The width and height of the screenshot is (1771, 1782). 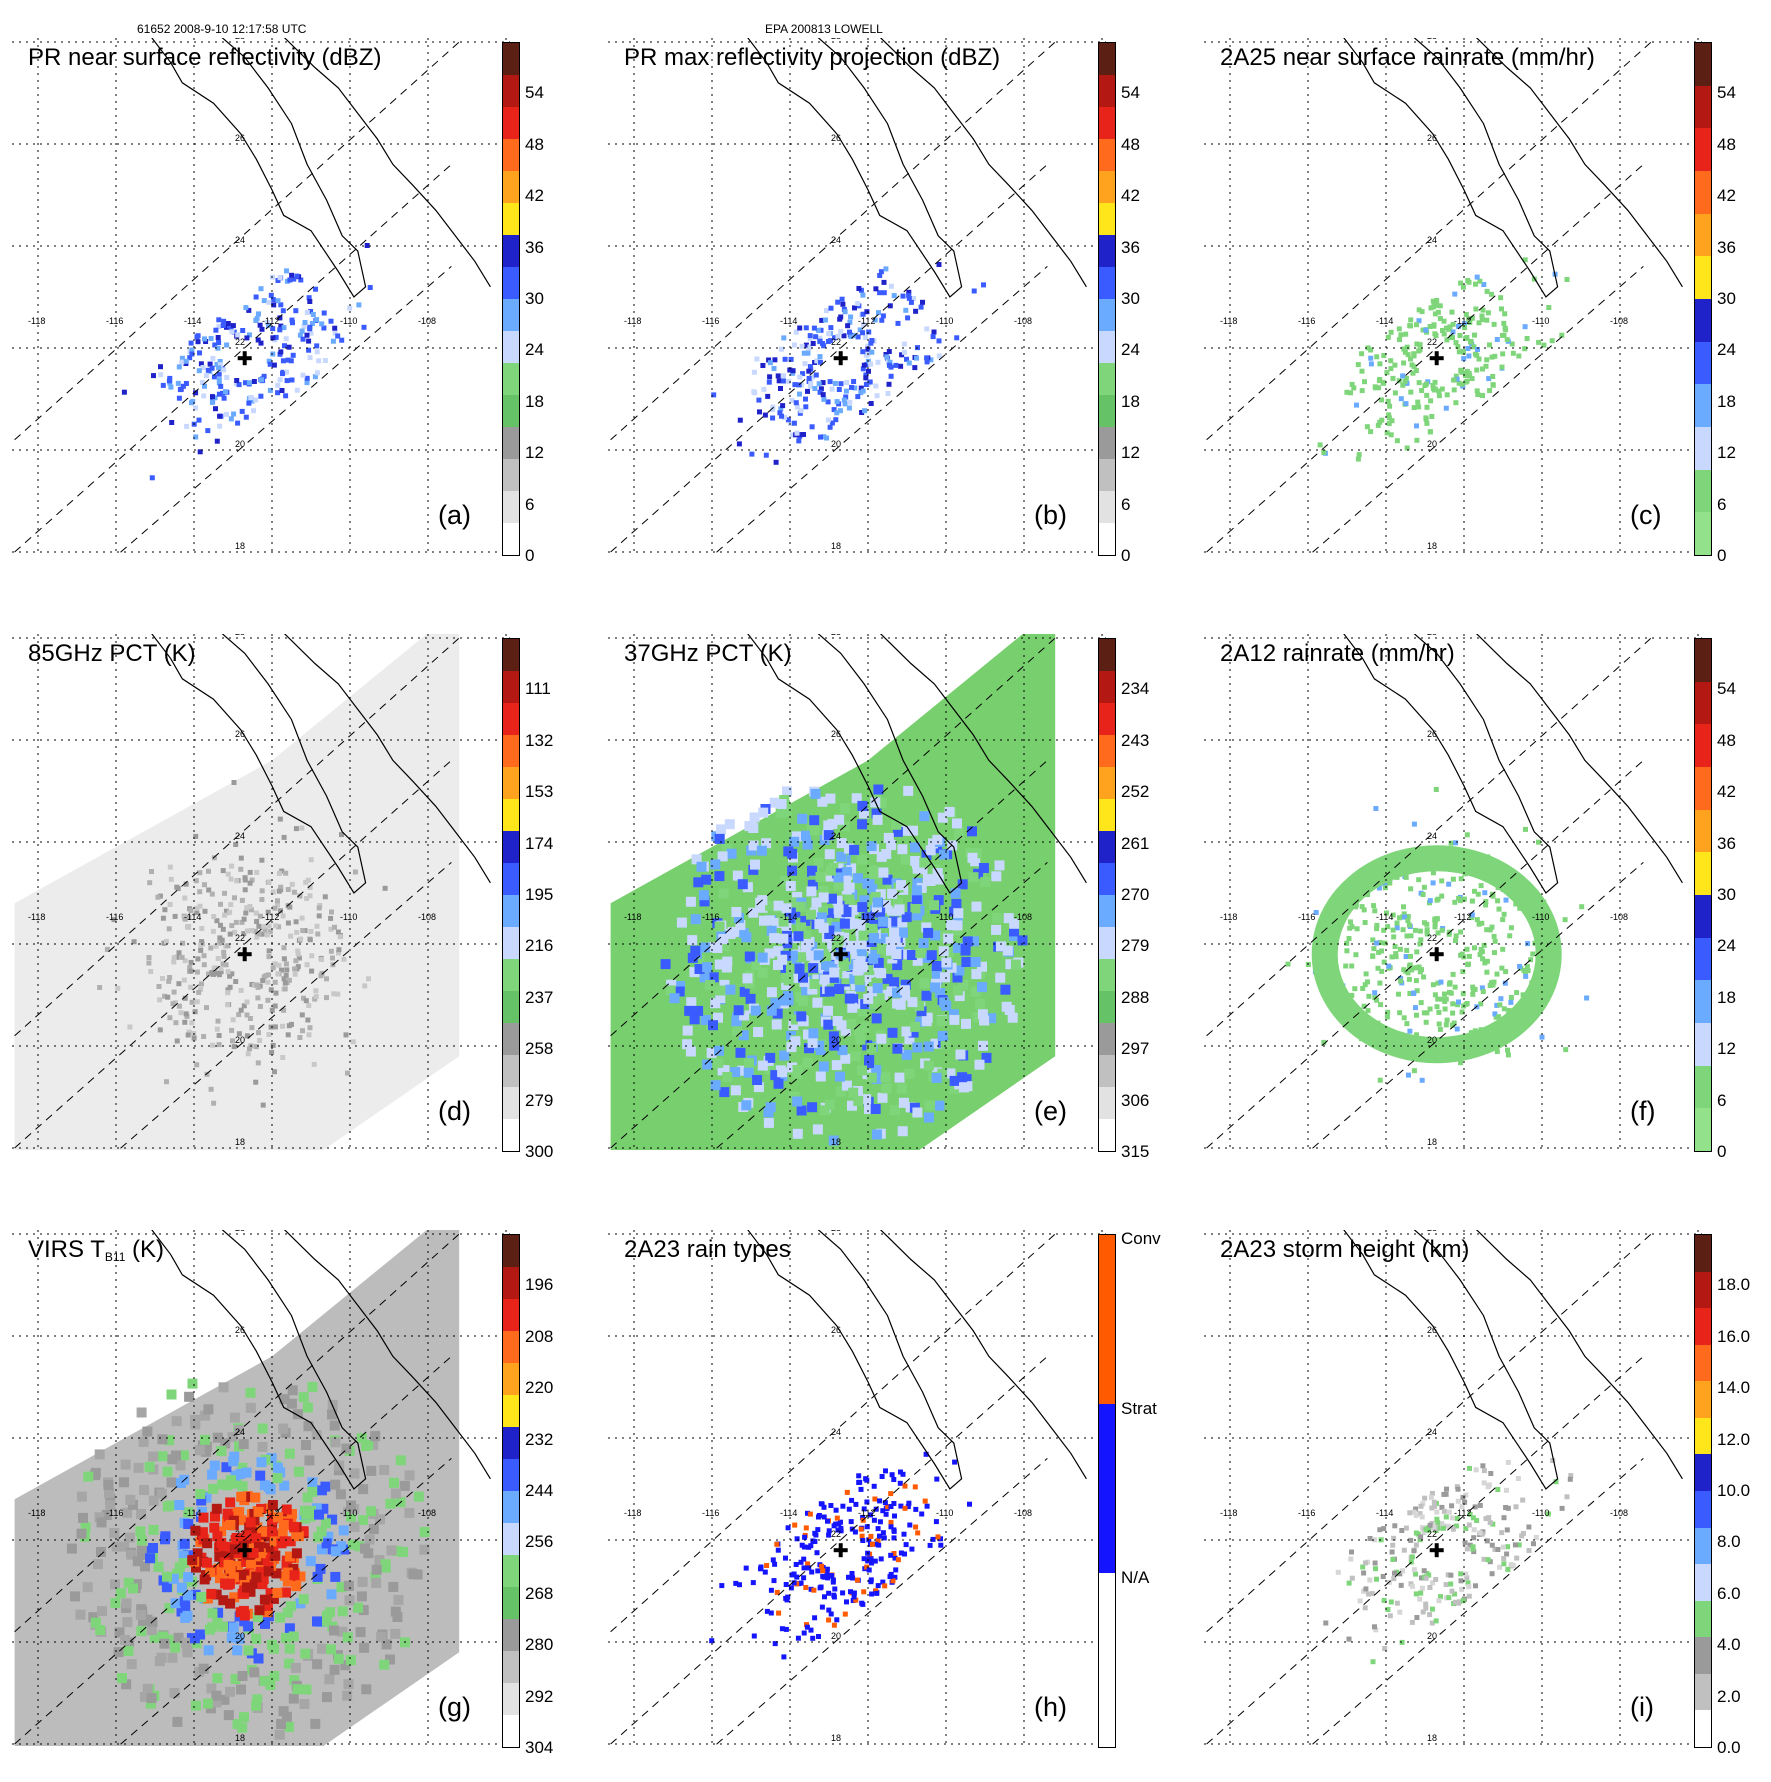 I want to click on lat-label: 26, so click(x=836, y=138).